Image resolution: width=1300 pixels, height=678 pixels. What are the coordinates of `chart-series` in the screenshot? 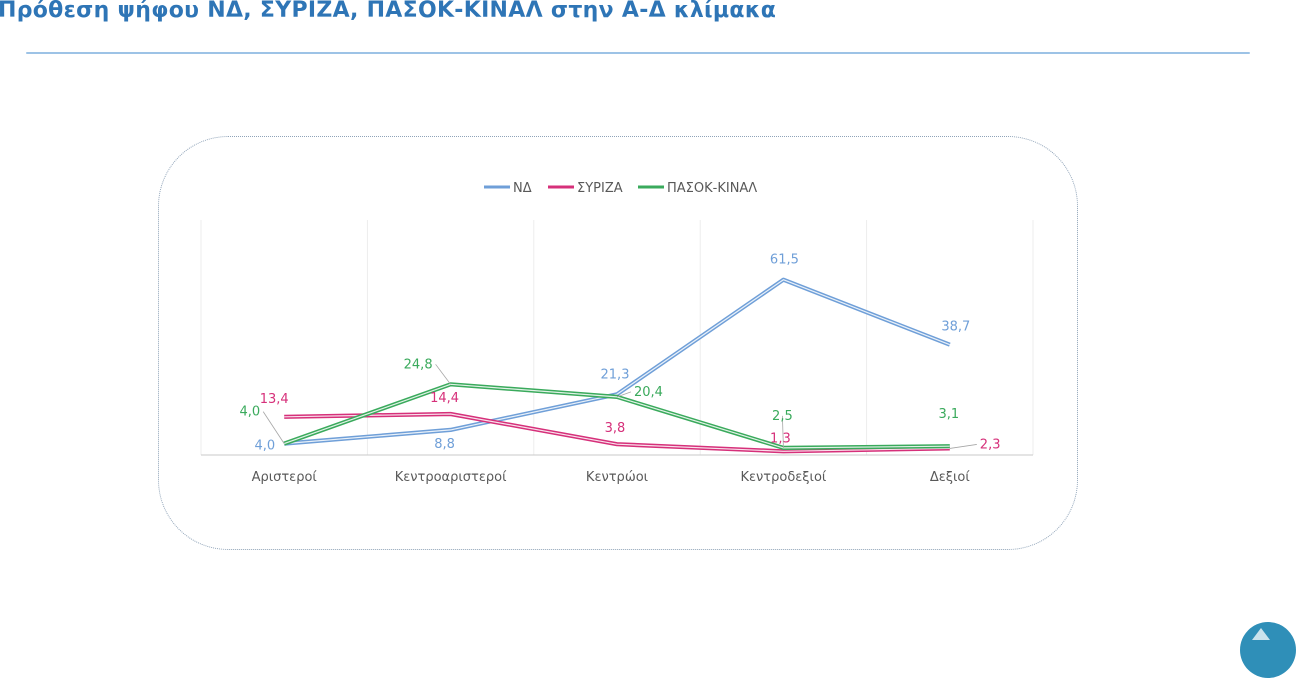 It's located at (617, 365).